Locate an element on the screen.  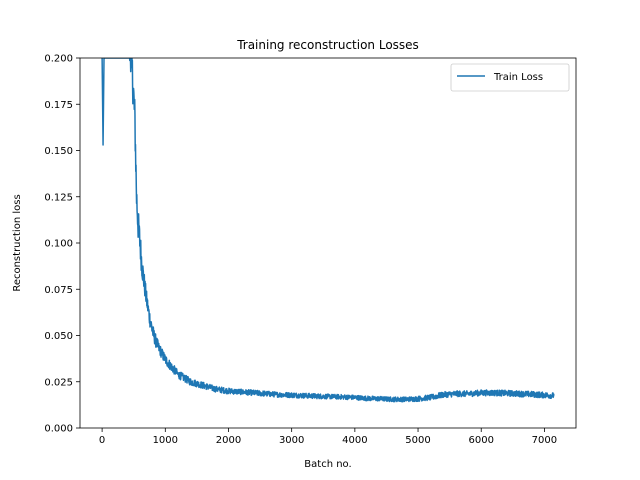
legend-label-train-loss: Train Loss is located at coordinates (518, 77).